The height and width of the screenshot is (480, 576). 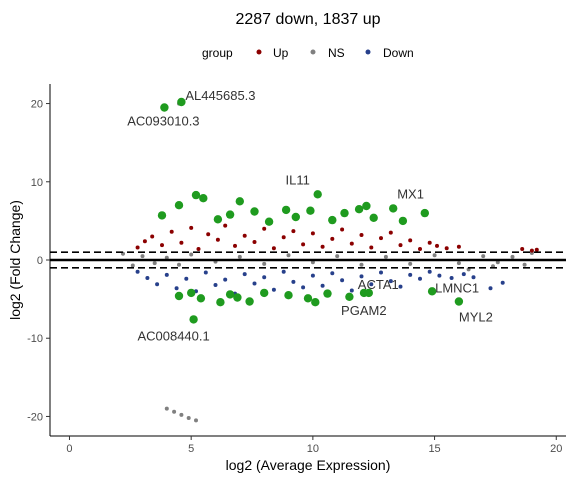 I want to click on x-tick-label: 15, so click(x=434, y=449).